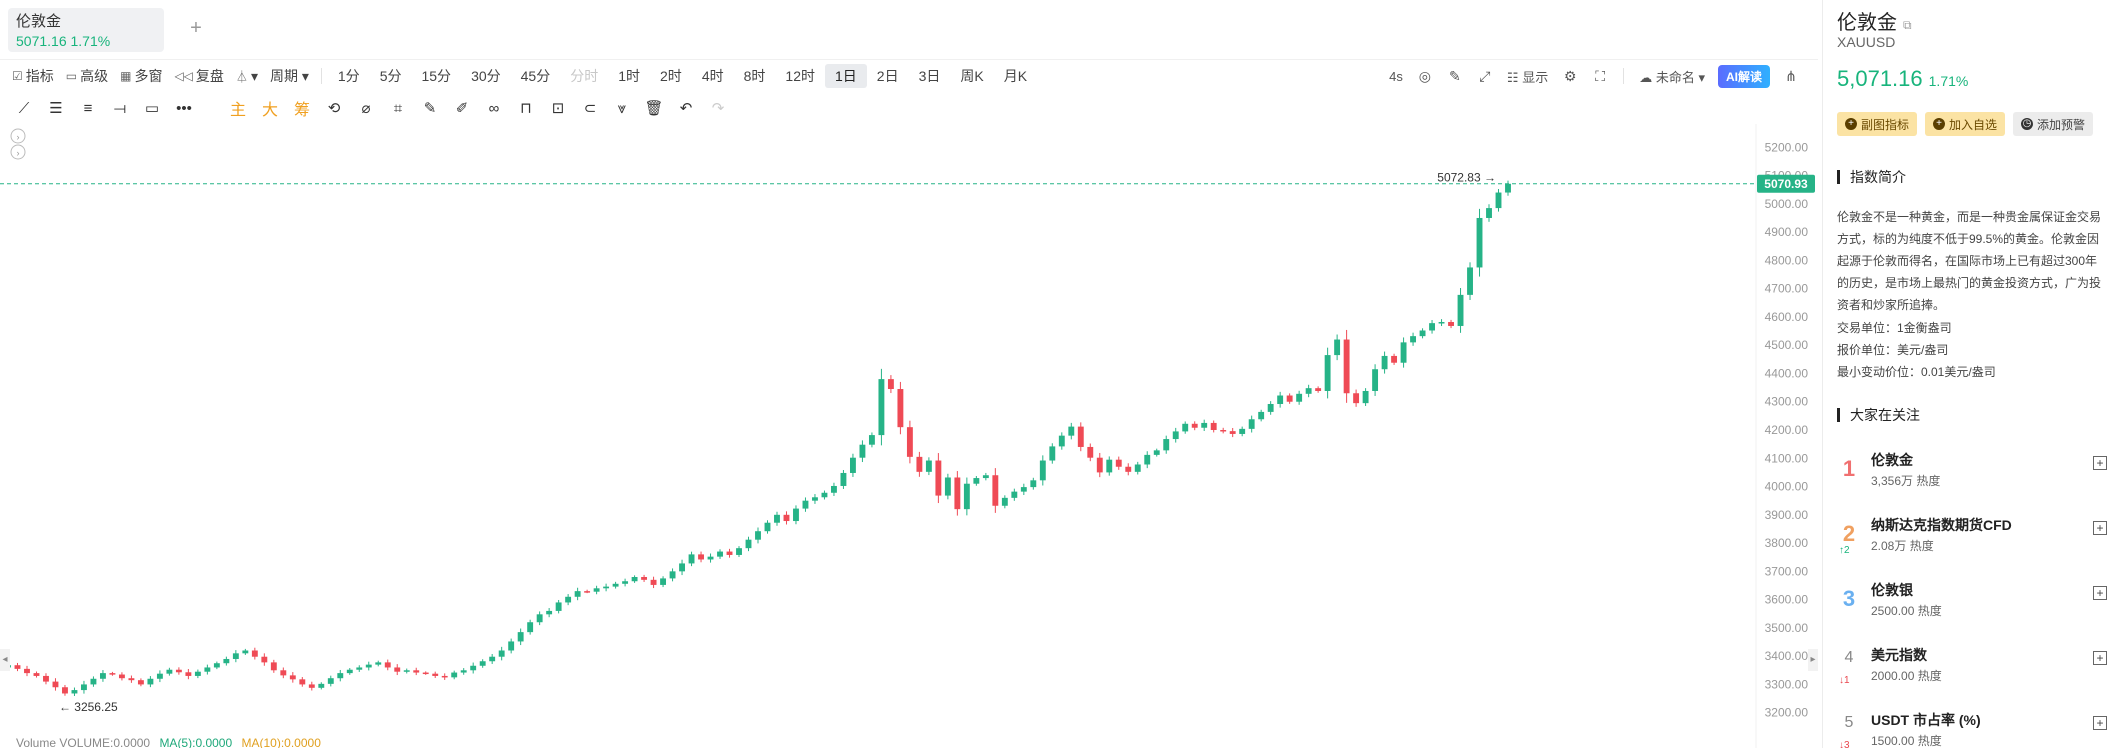  I want to click on filter-icon: ⩔, so click(622, 108).